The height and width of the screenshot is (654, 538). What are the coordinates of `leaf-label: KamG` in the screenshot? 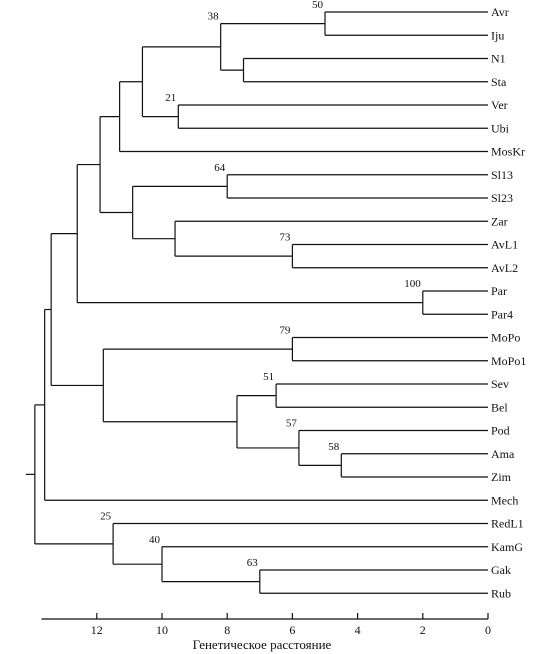 It's located at (507, 547).